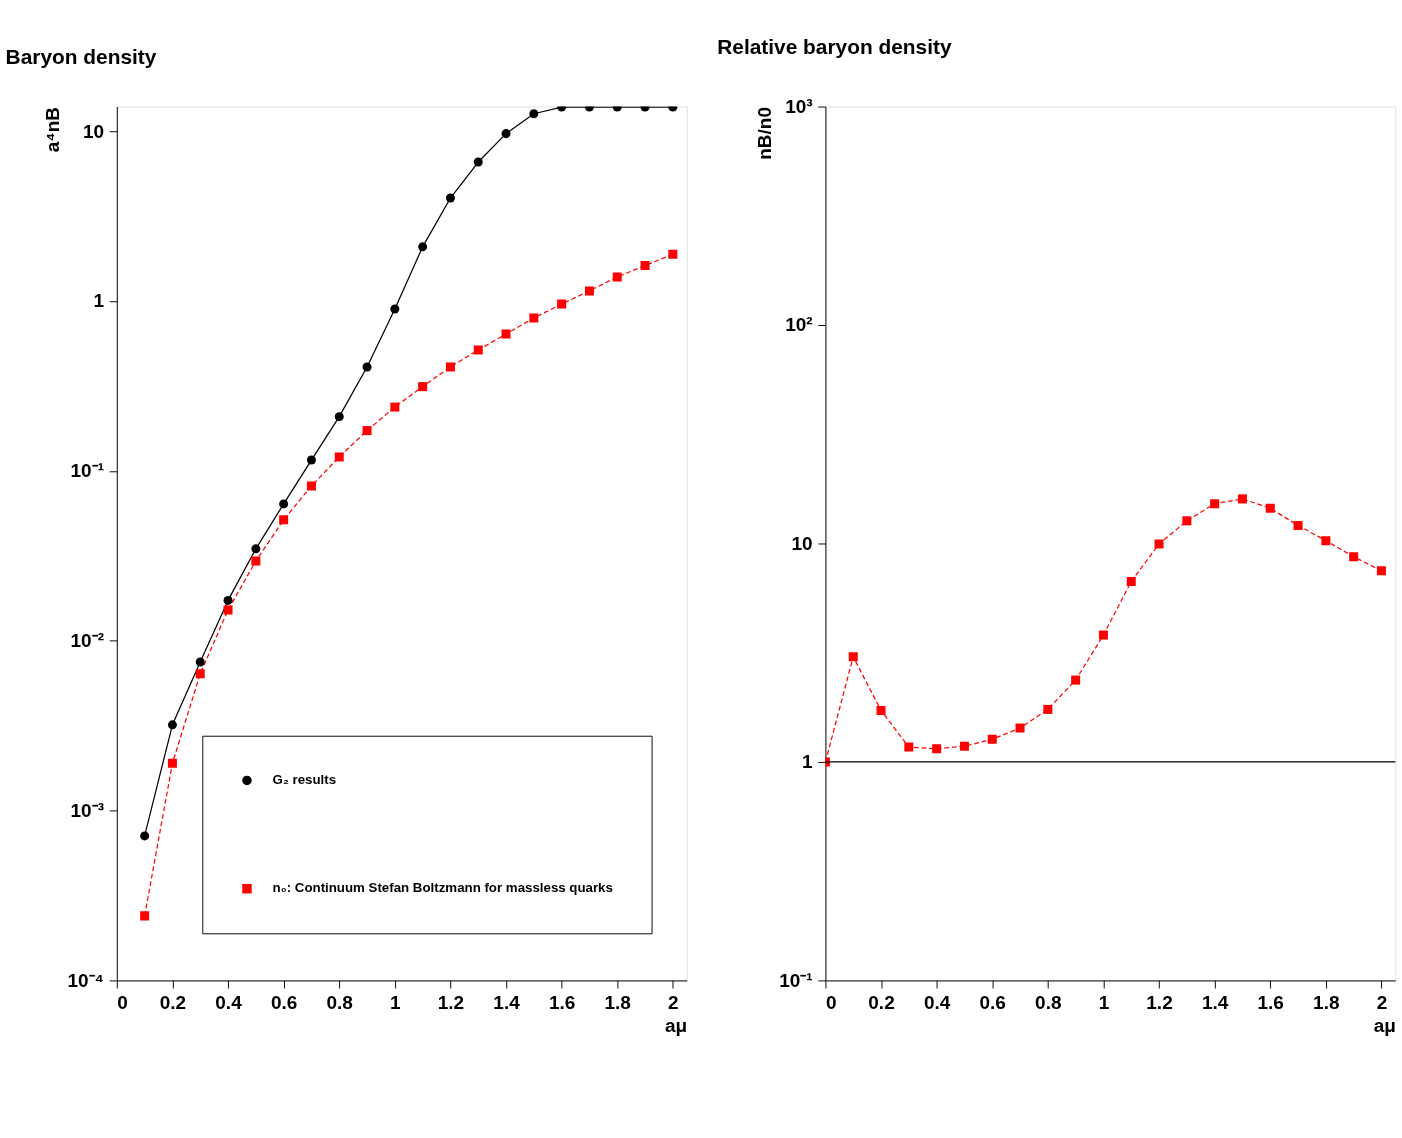  Describe the element at coordinates (53, 130) in the screenshot. I see `y-axis-title: a⁴nB` at that location.